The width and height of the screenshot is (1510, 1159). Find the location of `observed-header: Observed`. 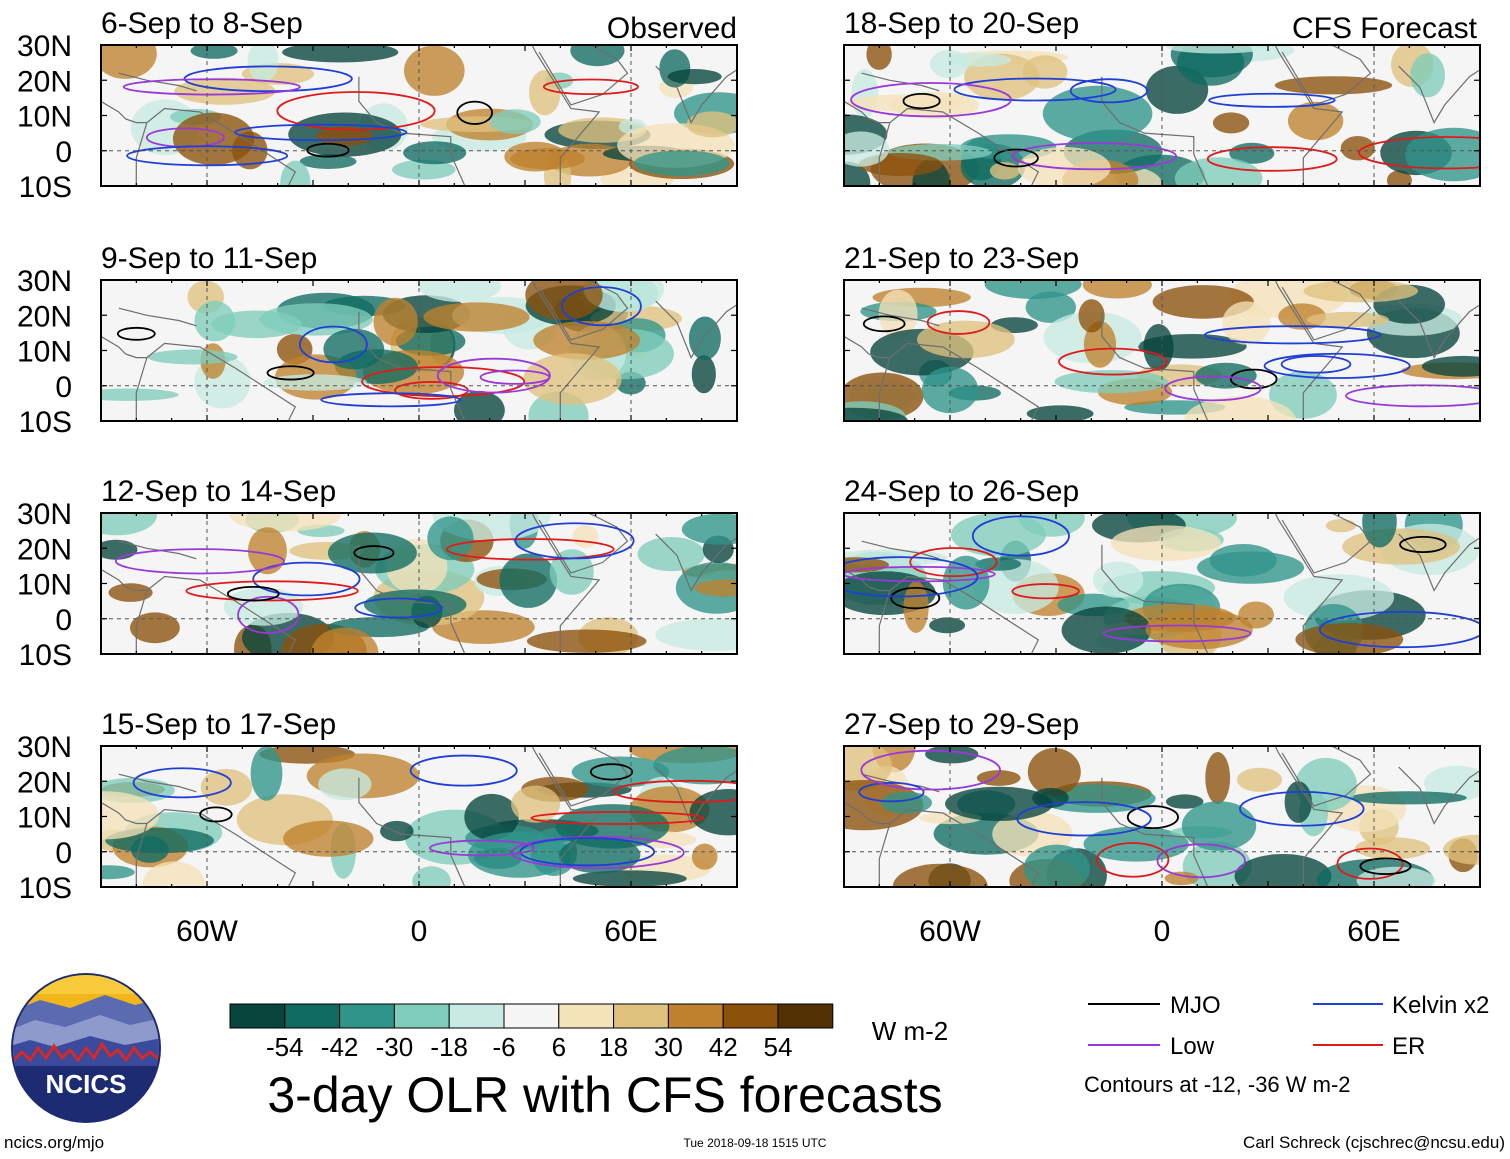

observed-header: Observed is located at coordinates (672, 28).